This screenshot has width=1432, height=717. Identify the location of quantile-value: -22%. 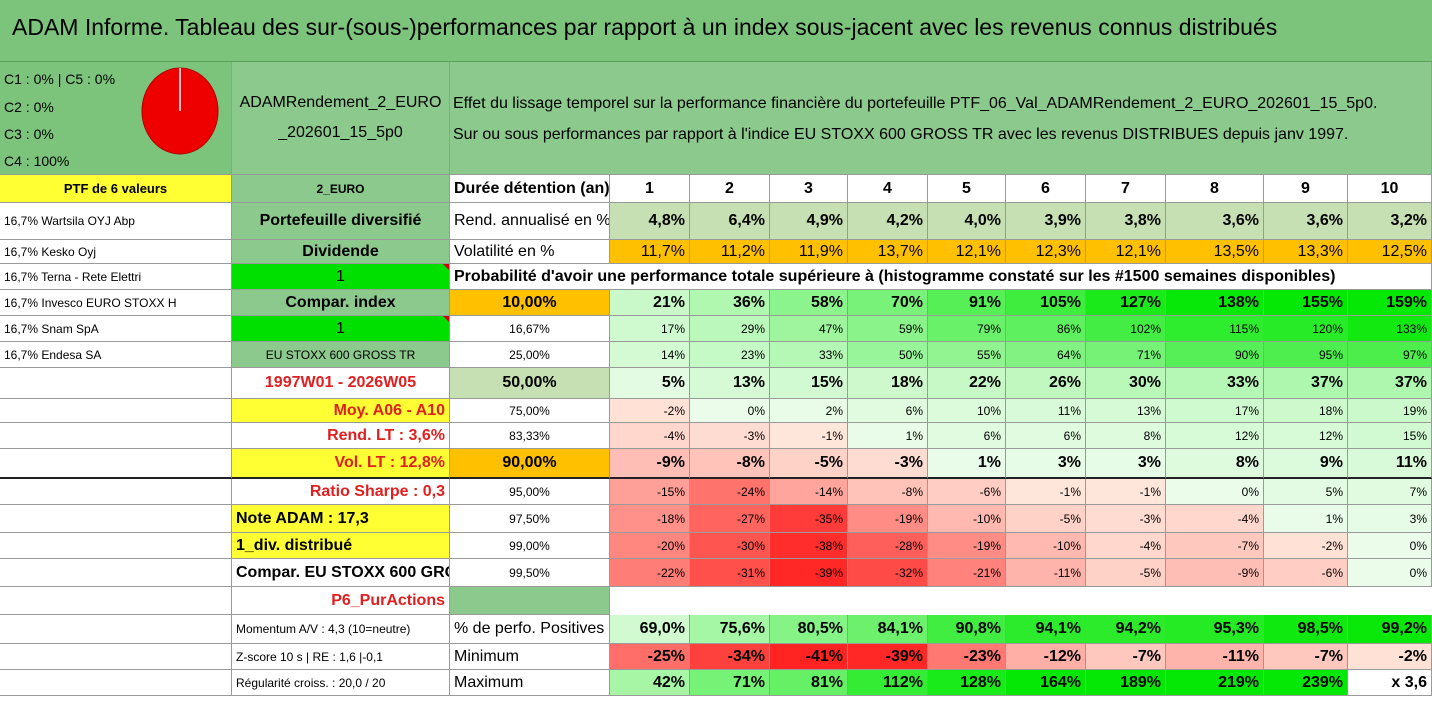
(650, 573).